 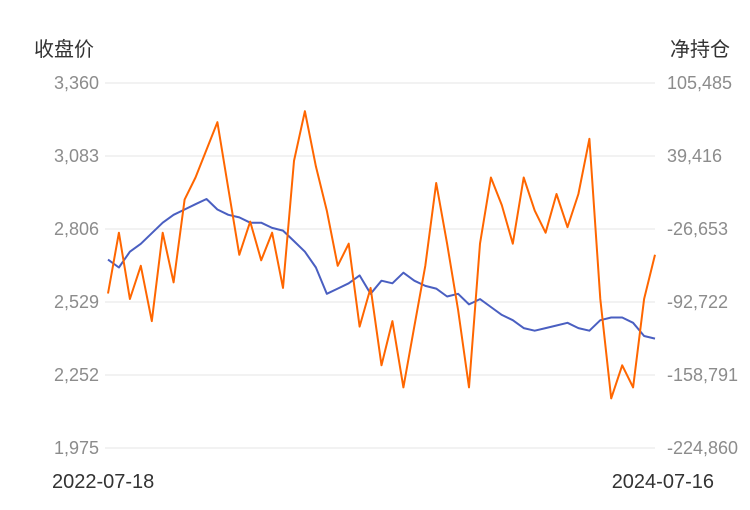 I want to click on right-tick-label: -158,791, so click(x=702, y=375).